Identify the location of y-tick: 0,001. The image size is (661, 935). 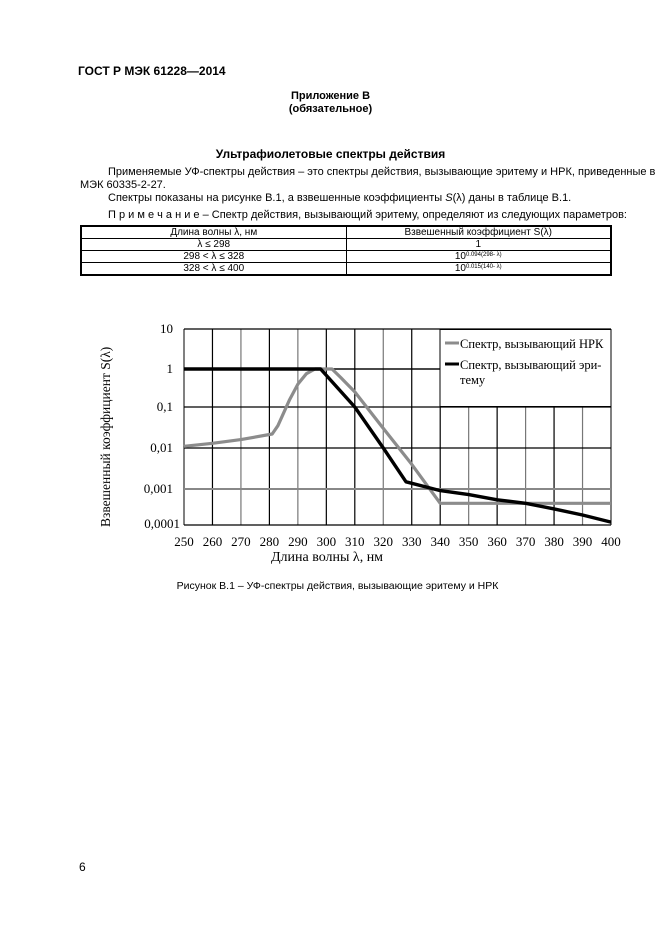
(158, 488).